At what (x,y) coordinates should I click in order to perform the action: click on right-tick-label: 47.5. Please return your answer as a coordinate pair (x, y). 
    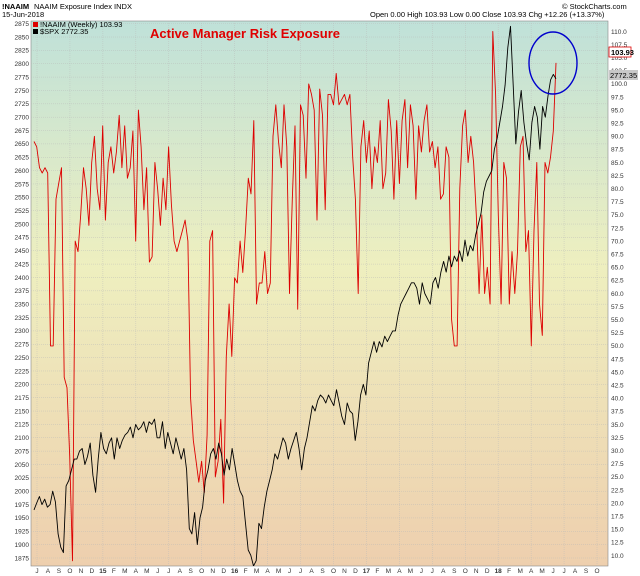
    Looking at the image, I should click on (617, 359).